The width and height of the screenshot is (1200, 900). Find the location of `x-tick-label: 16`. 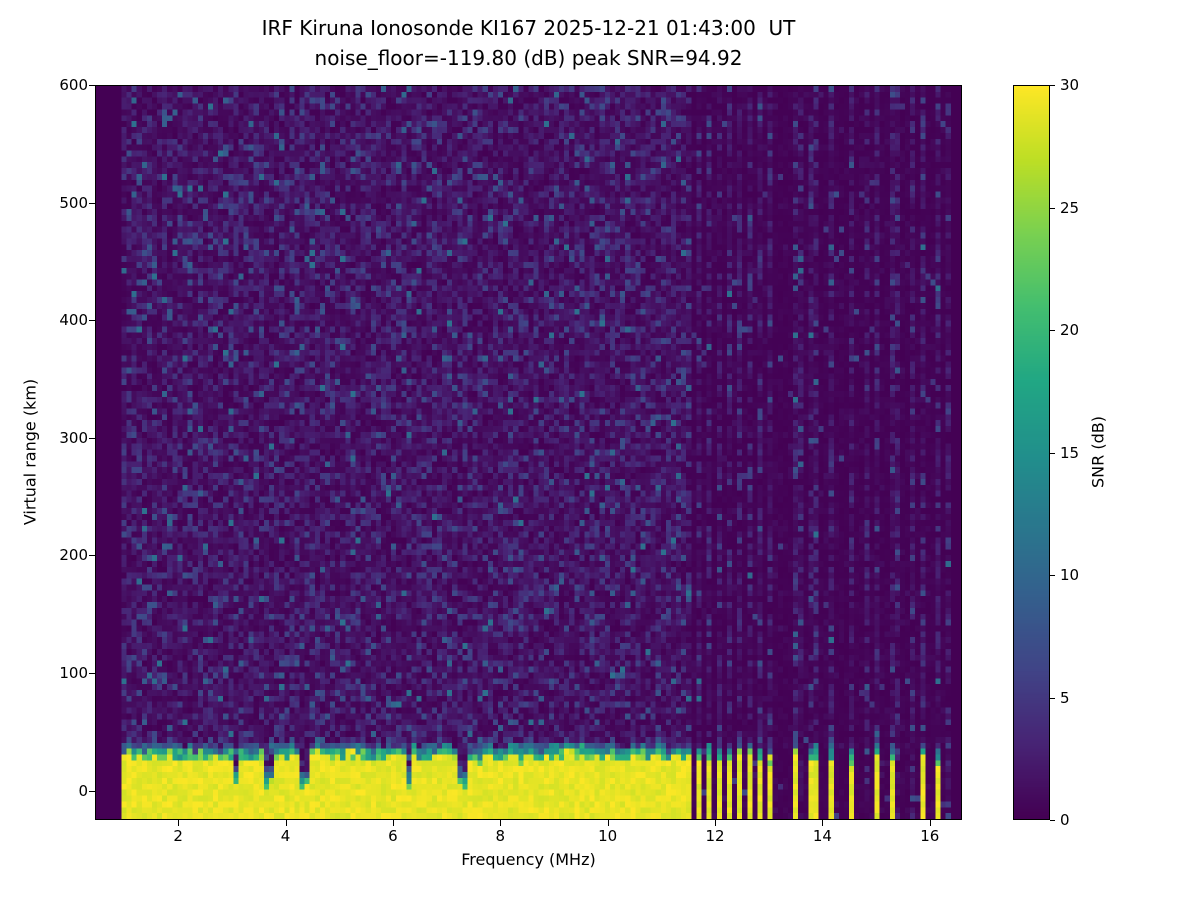

x-tick-label: 16 is located at coordinates (930, 836).